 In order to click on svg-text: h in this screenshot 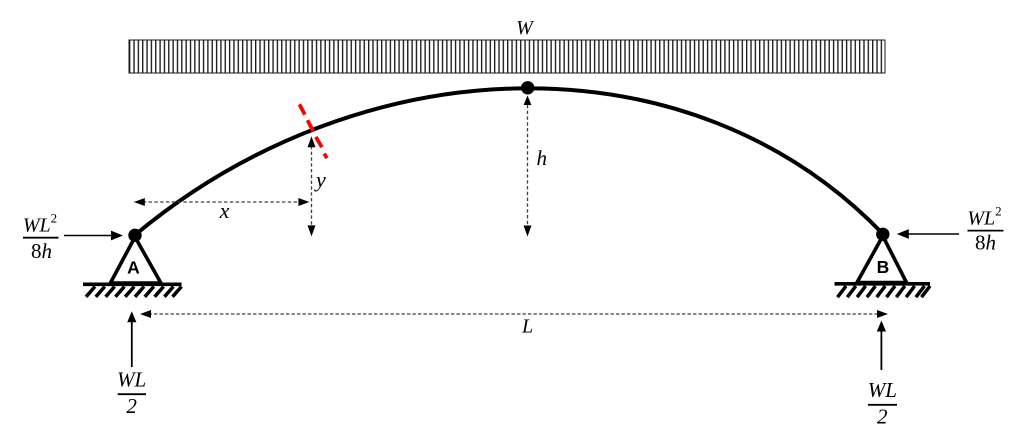, I will do `click(542, 158)`.